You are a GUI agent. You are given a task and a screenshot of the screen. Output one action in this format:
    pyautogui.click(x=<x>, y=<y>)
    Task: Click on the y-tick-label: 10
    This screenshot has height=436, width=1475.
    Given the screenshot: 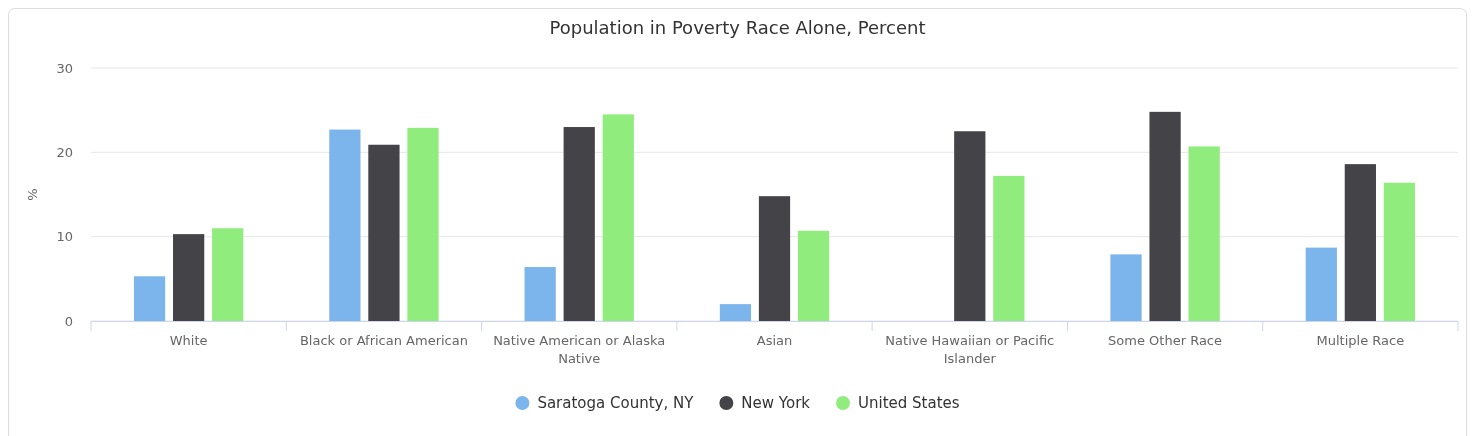 What is the action you would take?
    pyautogui.click(x=64, y=237)
    